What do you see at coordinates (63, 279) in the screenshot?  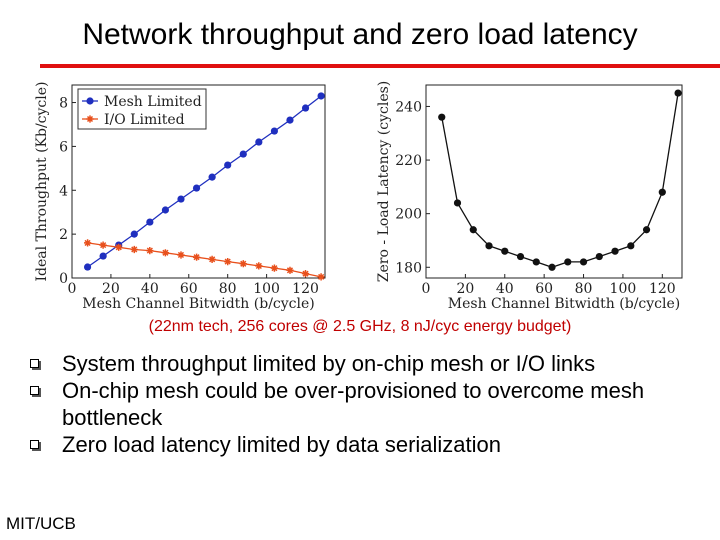 I see `y-tick-label: 0` at bounding box center [63, 279].